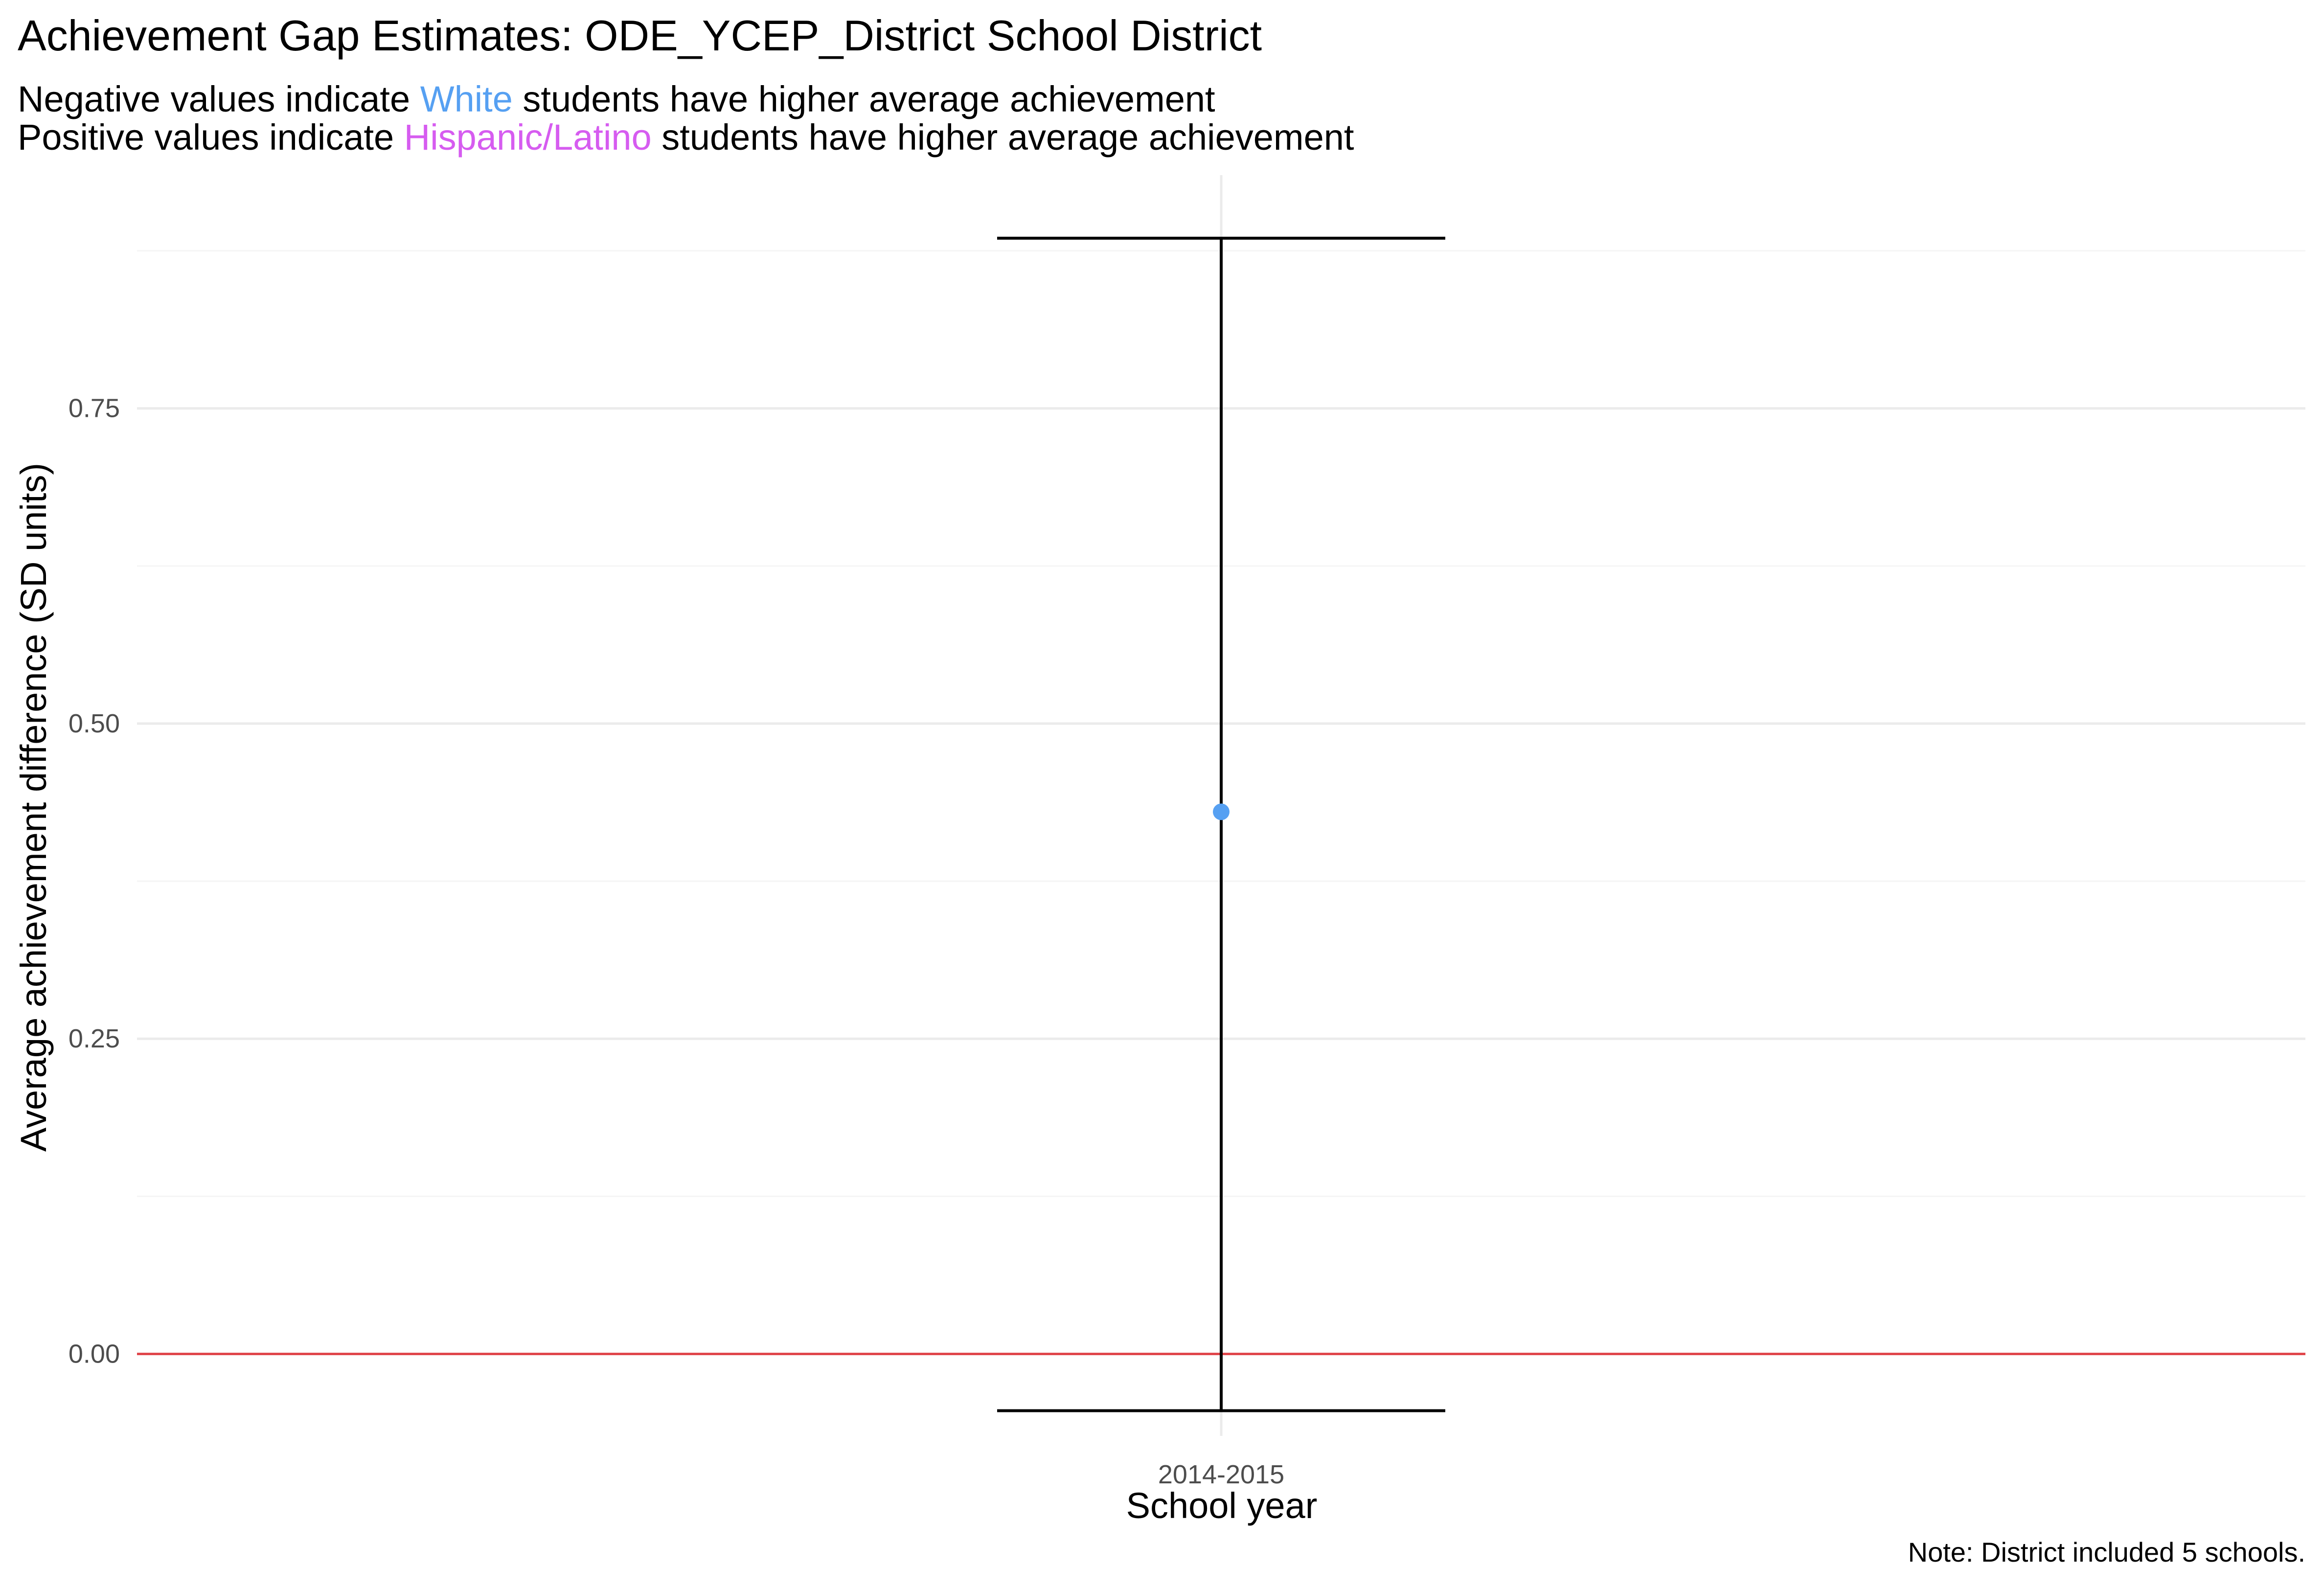  I want to click on subtitle-text: Negative values indicate, so click(219, 99).